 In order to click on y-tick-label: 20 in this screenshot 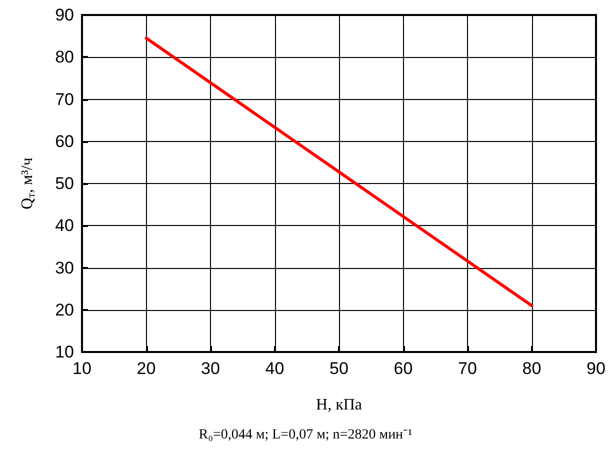, I will do `click(64, 310)`.